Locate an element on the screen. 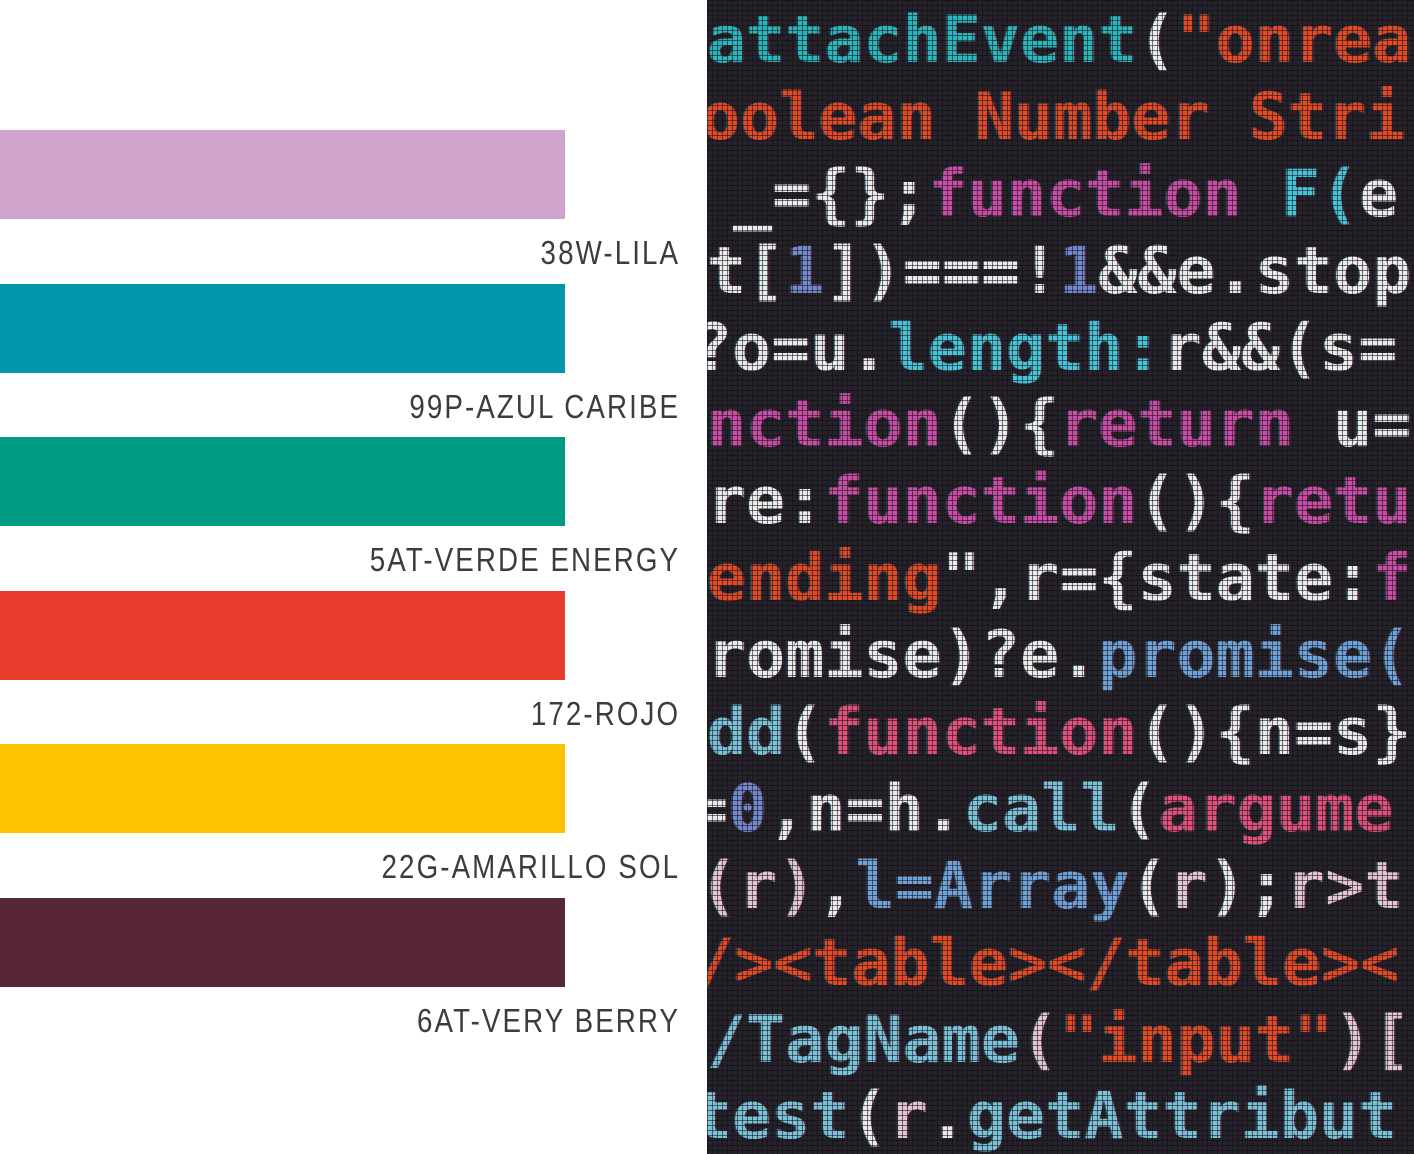  code-token: argume is located at coordinates (1276, 809).